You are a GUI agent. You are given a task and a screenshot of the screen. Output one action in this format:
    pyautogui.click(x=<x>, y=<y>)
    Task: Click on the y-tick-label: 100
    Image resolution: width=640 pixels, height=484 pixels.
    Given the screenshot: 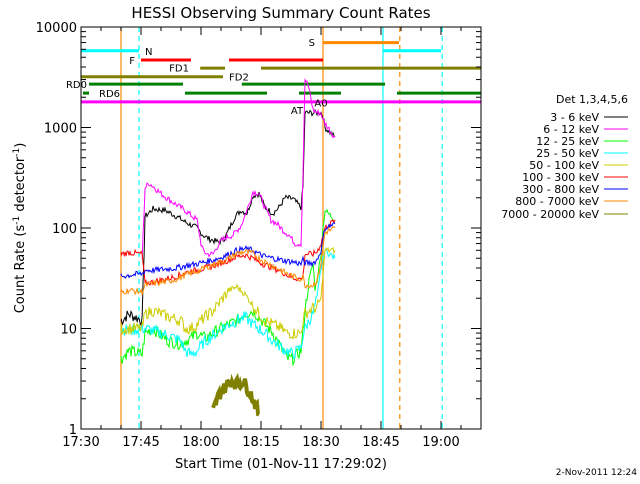 What is the action you would take?
    pyautogui.click(x=64, y=229)
    